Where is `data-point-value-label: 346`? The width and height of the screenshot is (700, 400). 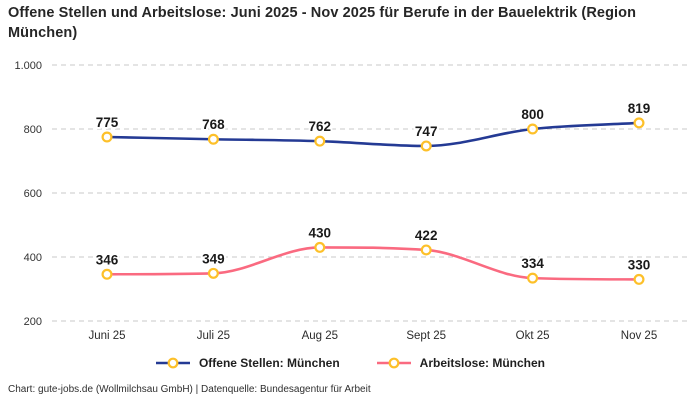 data-point-value-label: 346 is located at coordinates (107, 259).